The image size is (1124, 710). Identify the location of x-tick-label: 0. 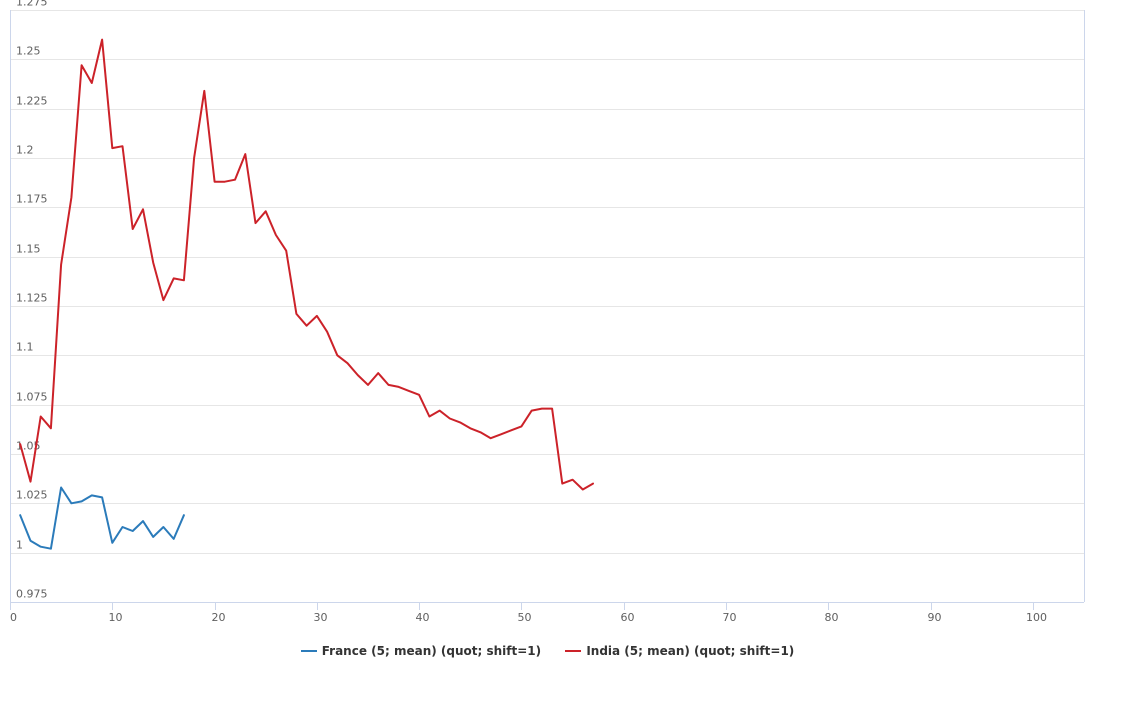
(13, 617).